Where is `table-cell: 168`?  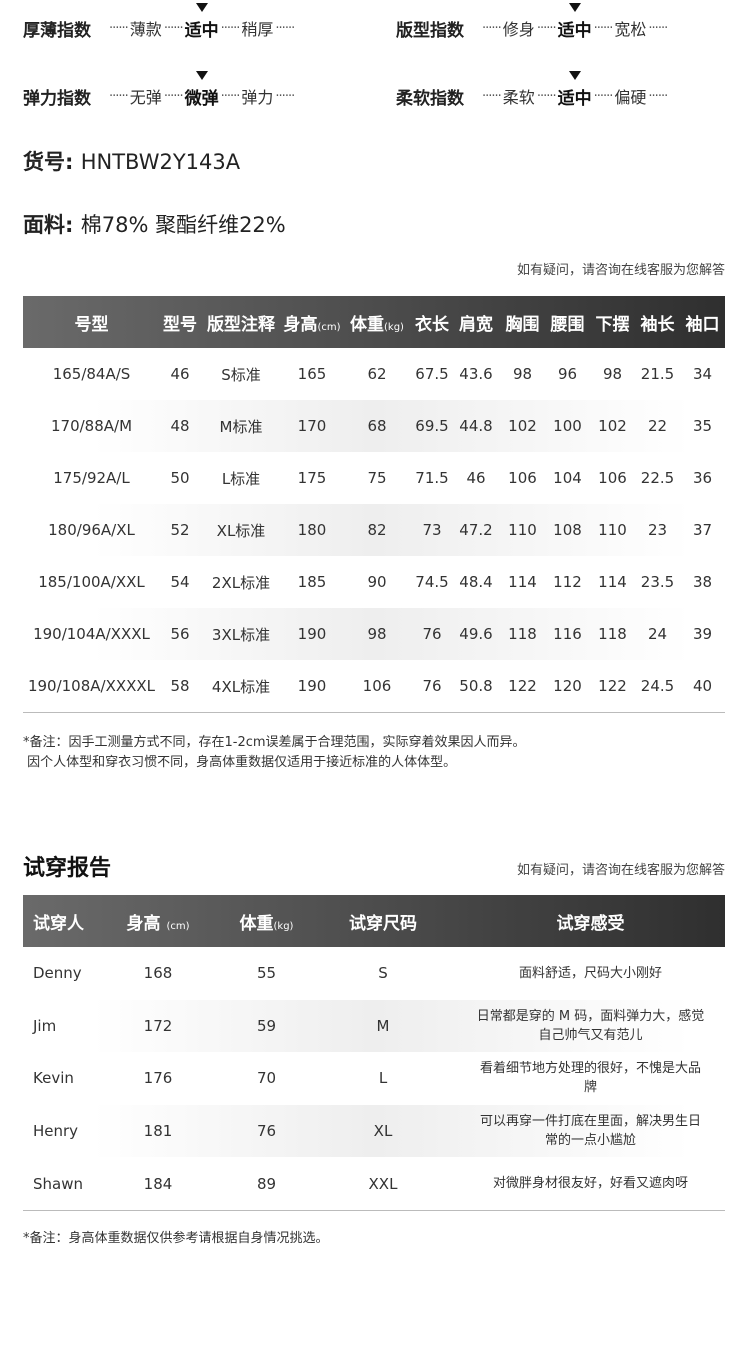 table-cell: 168 is located at coordinates (158, 973).